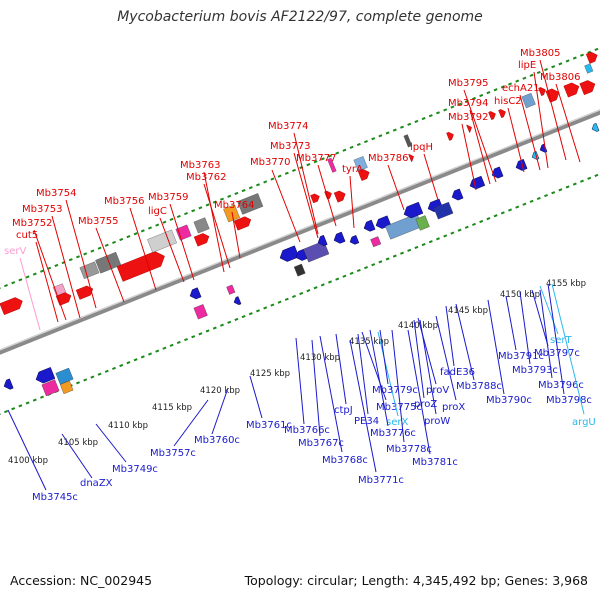 This screenshot has height=600, width=600. What do you see at coordinates (566, 284) in the screenshot?
I see `kbp-tick-label: 4155 kbp` at bounding box center [566, 284].